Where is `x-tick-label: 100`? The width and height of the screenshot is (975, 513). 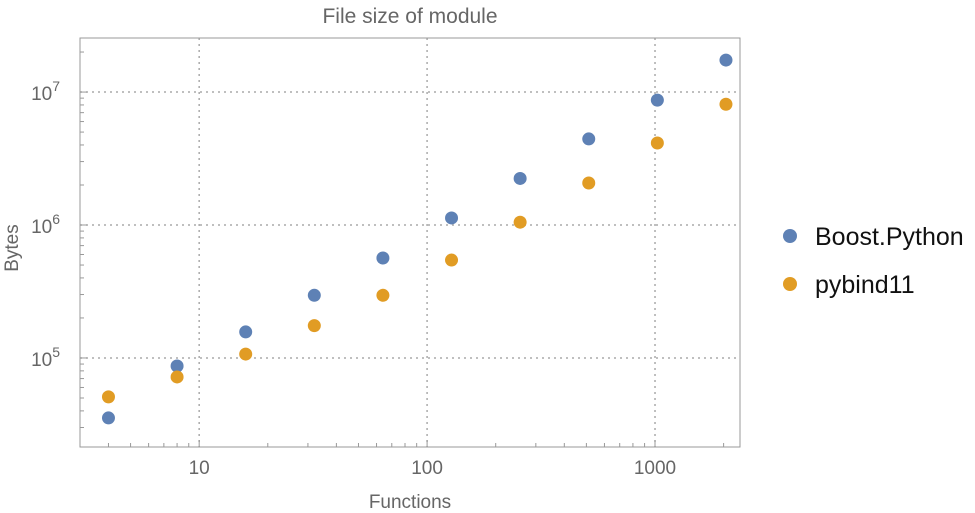 x-tick-label: 100 is located at coordinates (427, 468).